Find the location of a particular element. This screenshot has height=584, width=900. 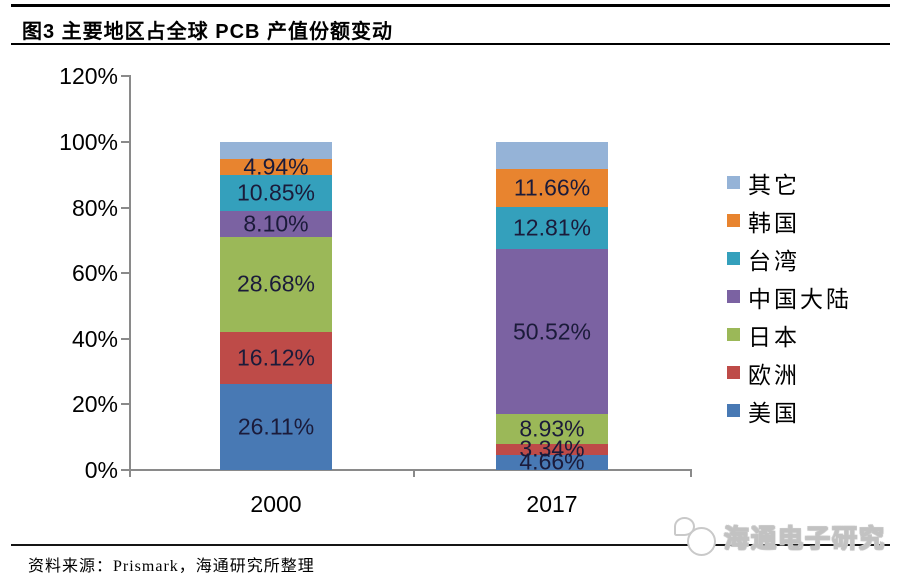

bar-segment-label: 10.85% is located at coordinates (275, 192).